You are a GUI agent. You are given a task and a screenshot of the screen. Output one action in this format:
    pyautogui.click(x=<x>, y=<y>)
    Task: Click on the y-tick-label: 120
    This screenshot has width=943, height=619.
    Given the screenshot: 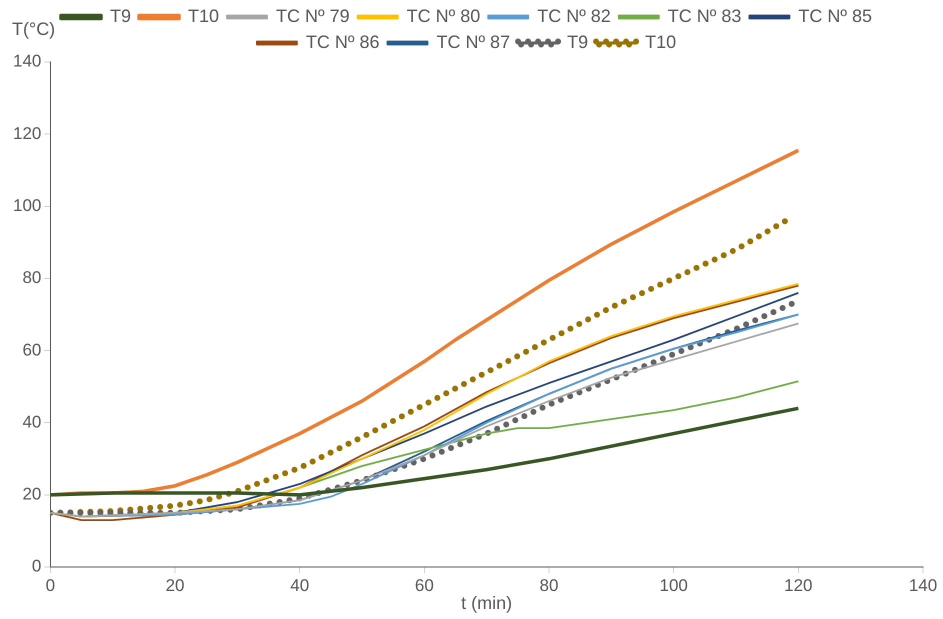 What is the action you would take?
    pyautogui.click(x=27, y=133)
    